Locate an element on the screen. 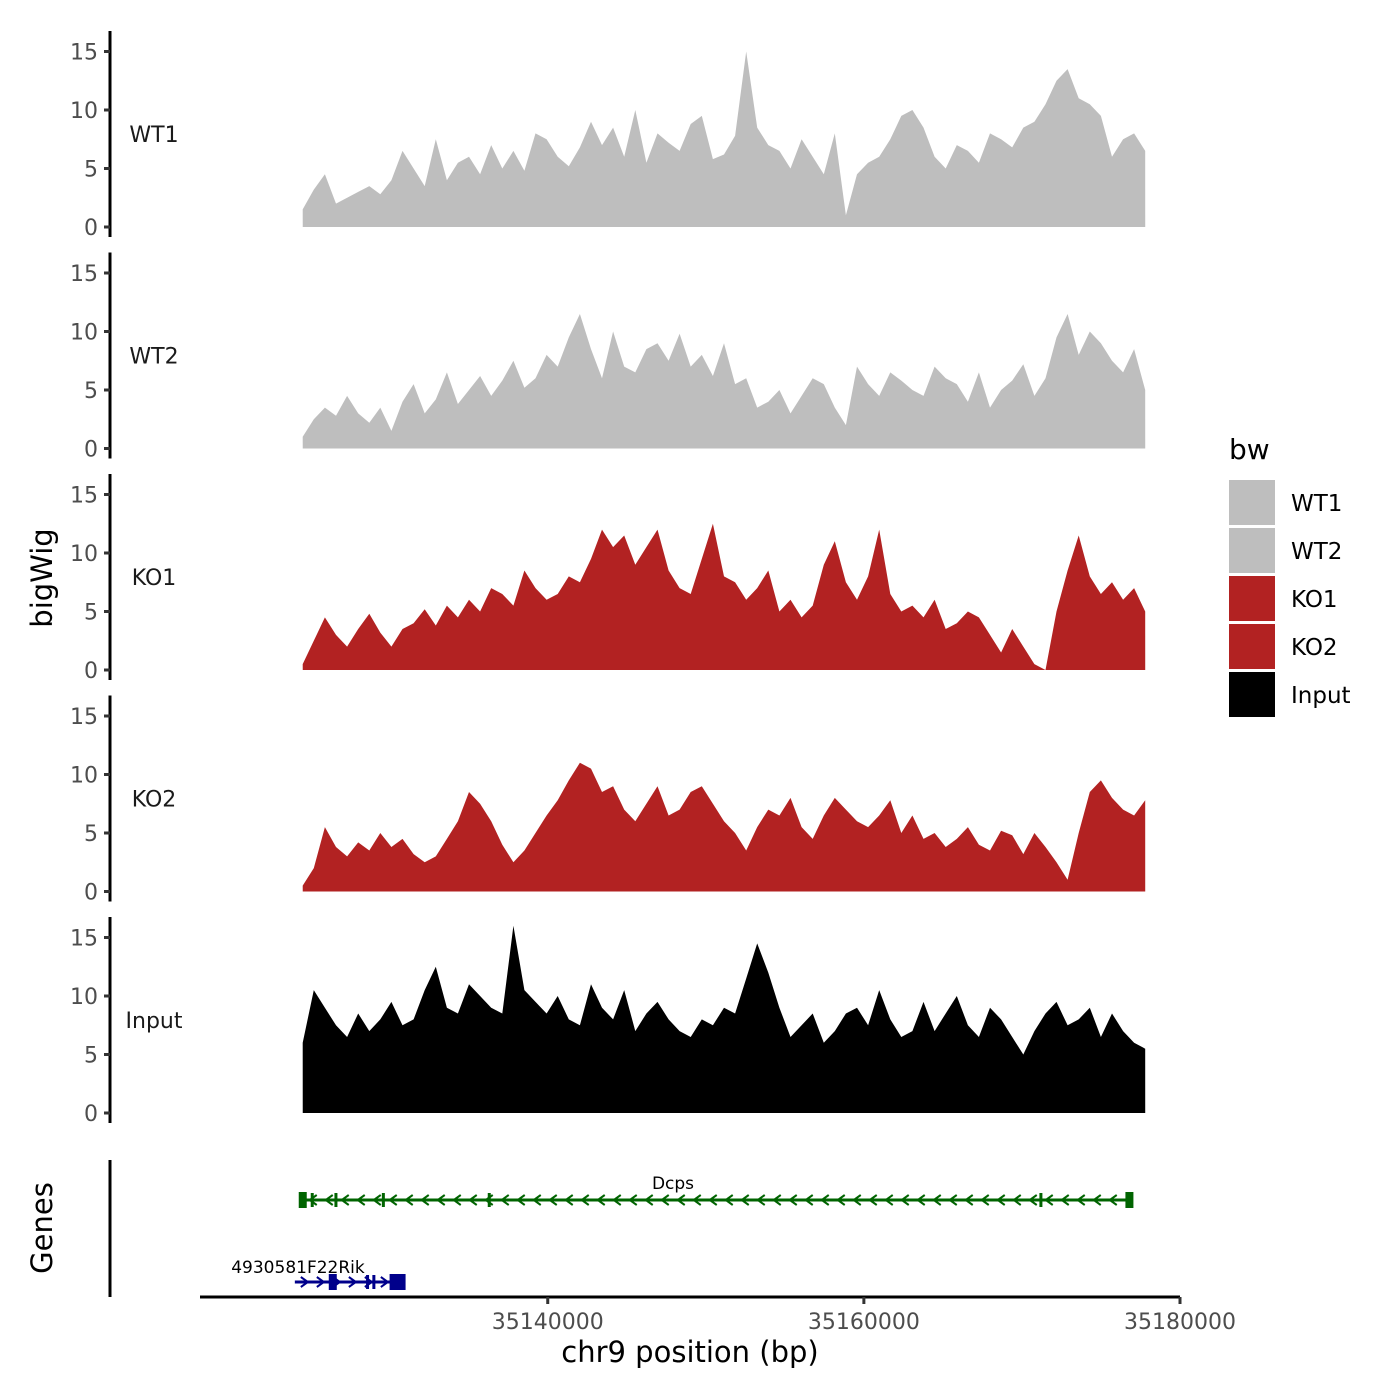 The image size is (1400, 1400). signal-area-input is located at coordinates (724, 1019).